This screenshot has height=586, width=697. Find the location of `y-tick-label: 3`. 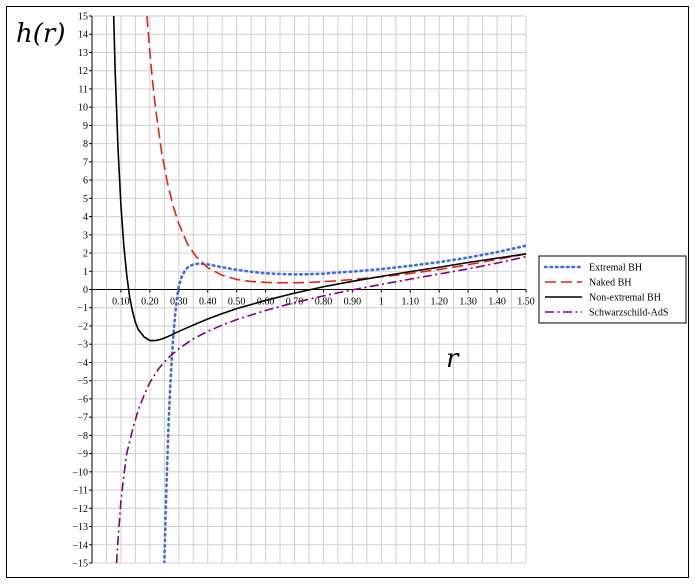

y-tick-label: 3 is located at coordinates (85, 235).